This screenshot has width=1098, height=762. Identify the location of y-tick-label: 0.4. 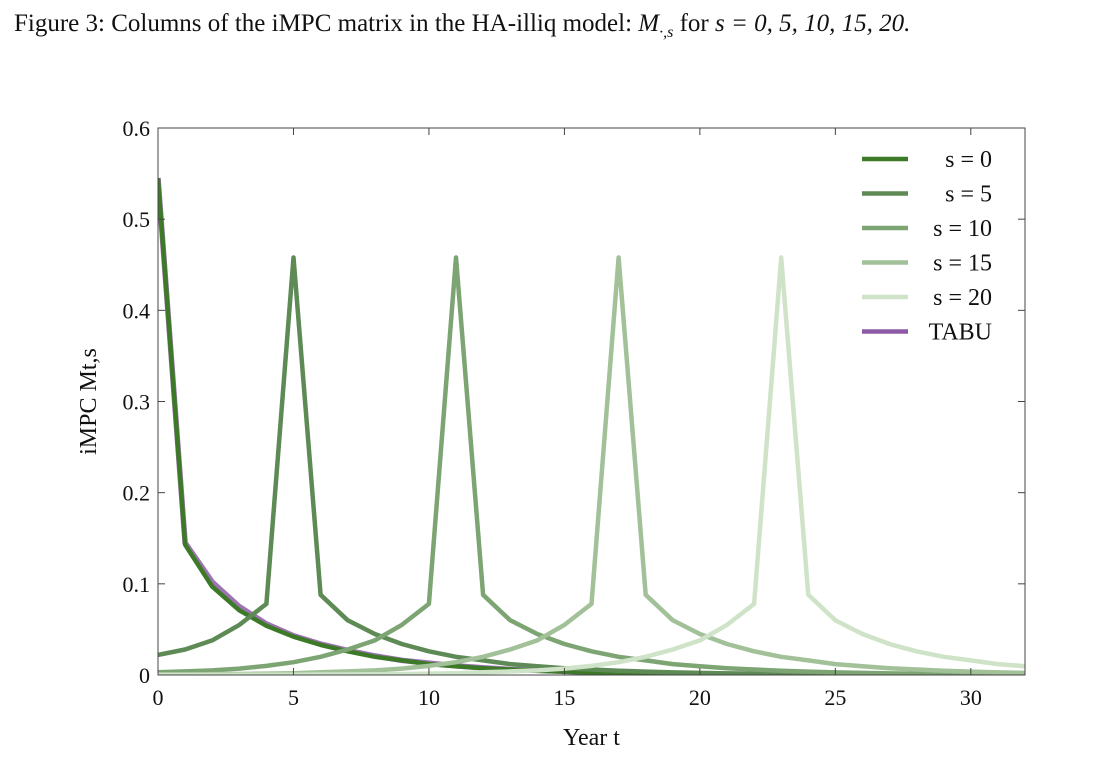
(137, 310).